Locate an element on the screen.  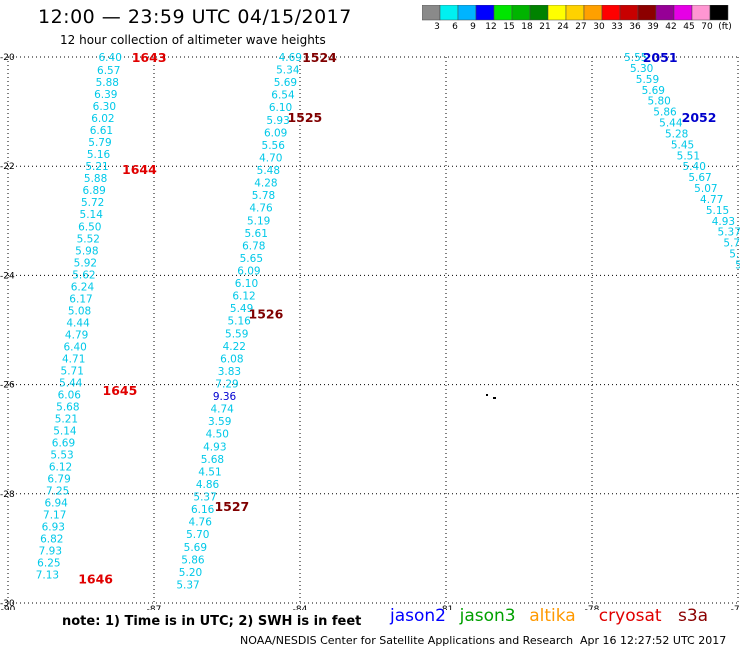
swh-value: 5.37 is located at coordinates (204, 498).